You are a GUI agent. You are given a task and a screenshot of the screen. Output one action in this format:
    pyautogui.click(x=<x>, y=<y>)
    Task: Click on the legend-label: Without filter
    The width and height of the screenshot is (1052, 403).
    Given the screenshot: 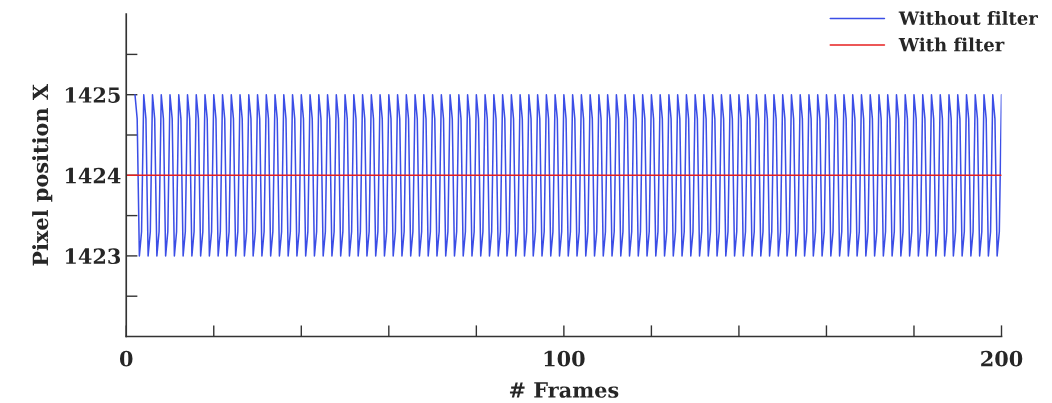 What is the action you would take?
    pyautogui.click(x=968, y=18)
    